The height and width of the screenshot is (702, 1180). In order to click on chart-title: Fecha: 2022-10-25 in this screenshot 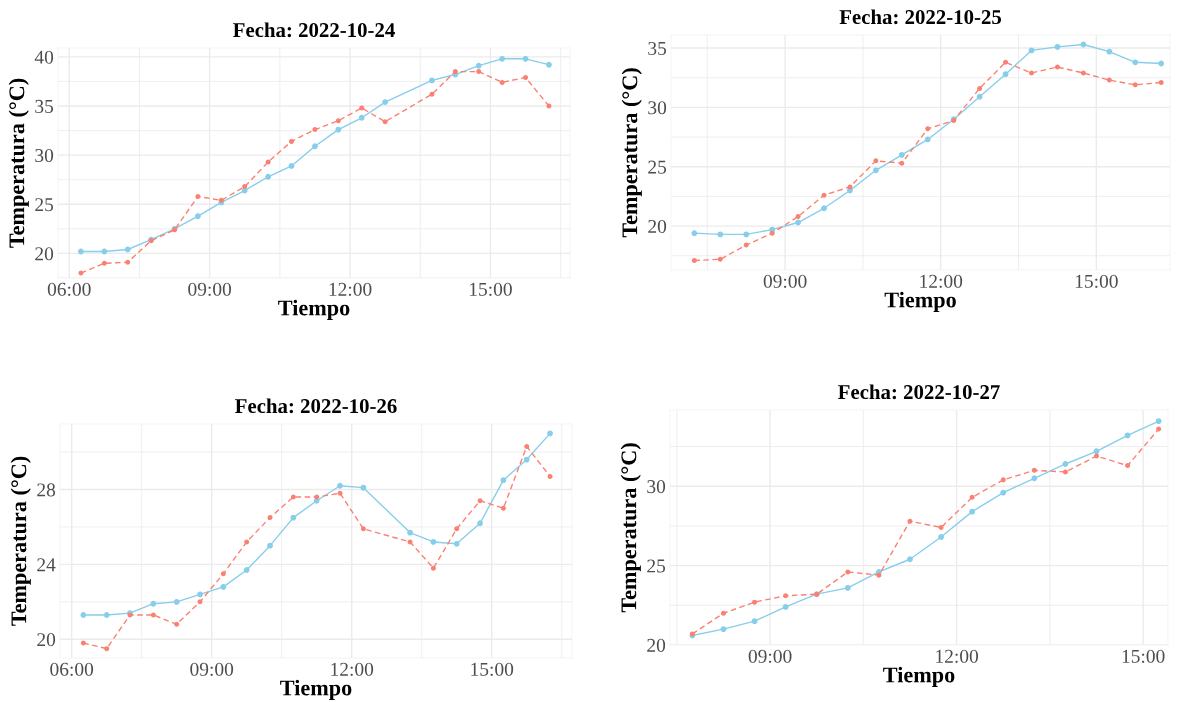, I will do `click(920, 17)`.